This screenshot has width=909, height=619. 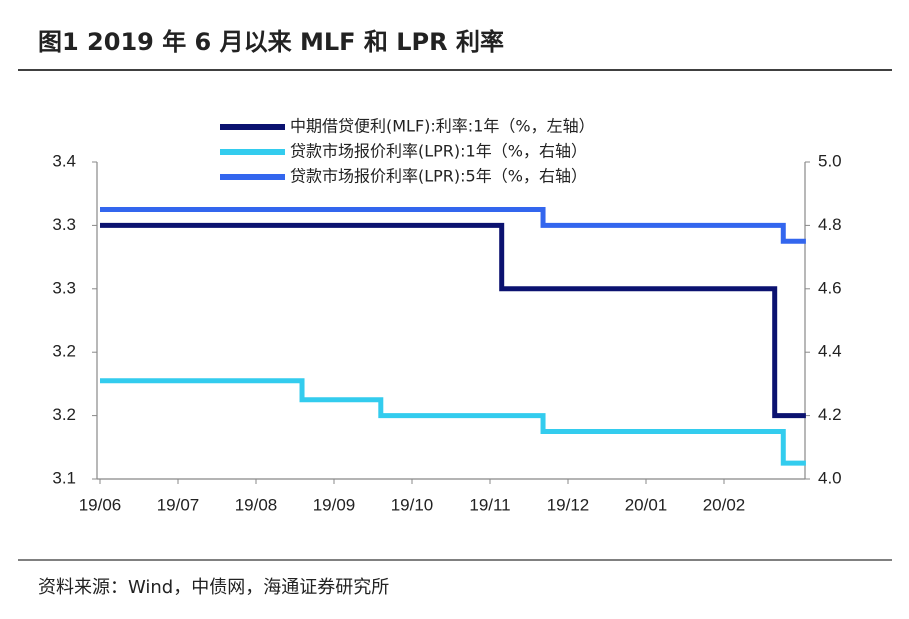 What do you see at coordinates (646, 504) in the screenshot?
I see `x-tick-label: 20/01` at bounding box center [646, 504].